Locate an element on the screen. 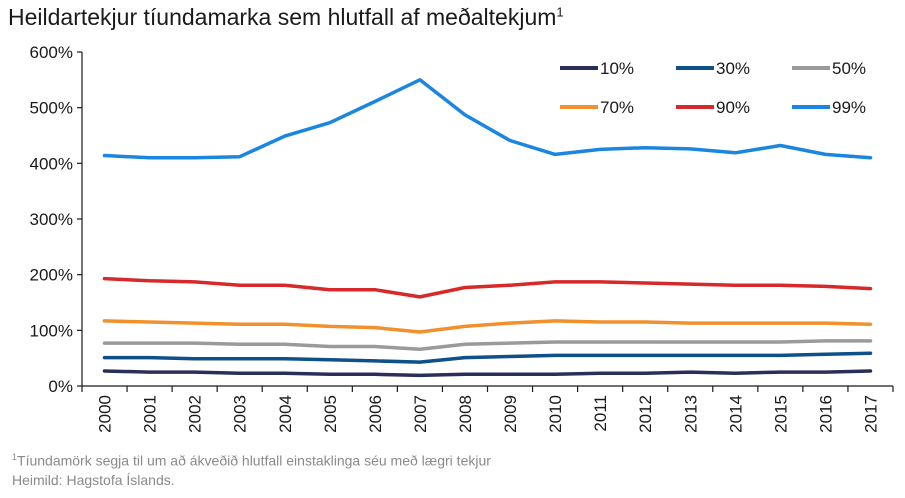  x-tick-label: 2005 is located at coordinates (330, 414).